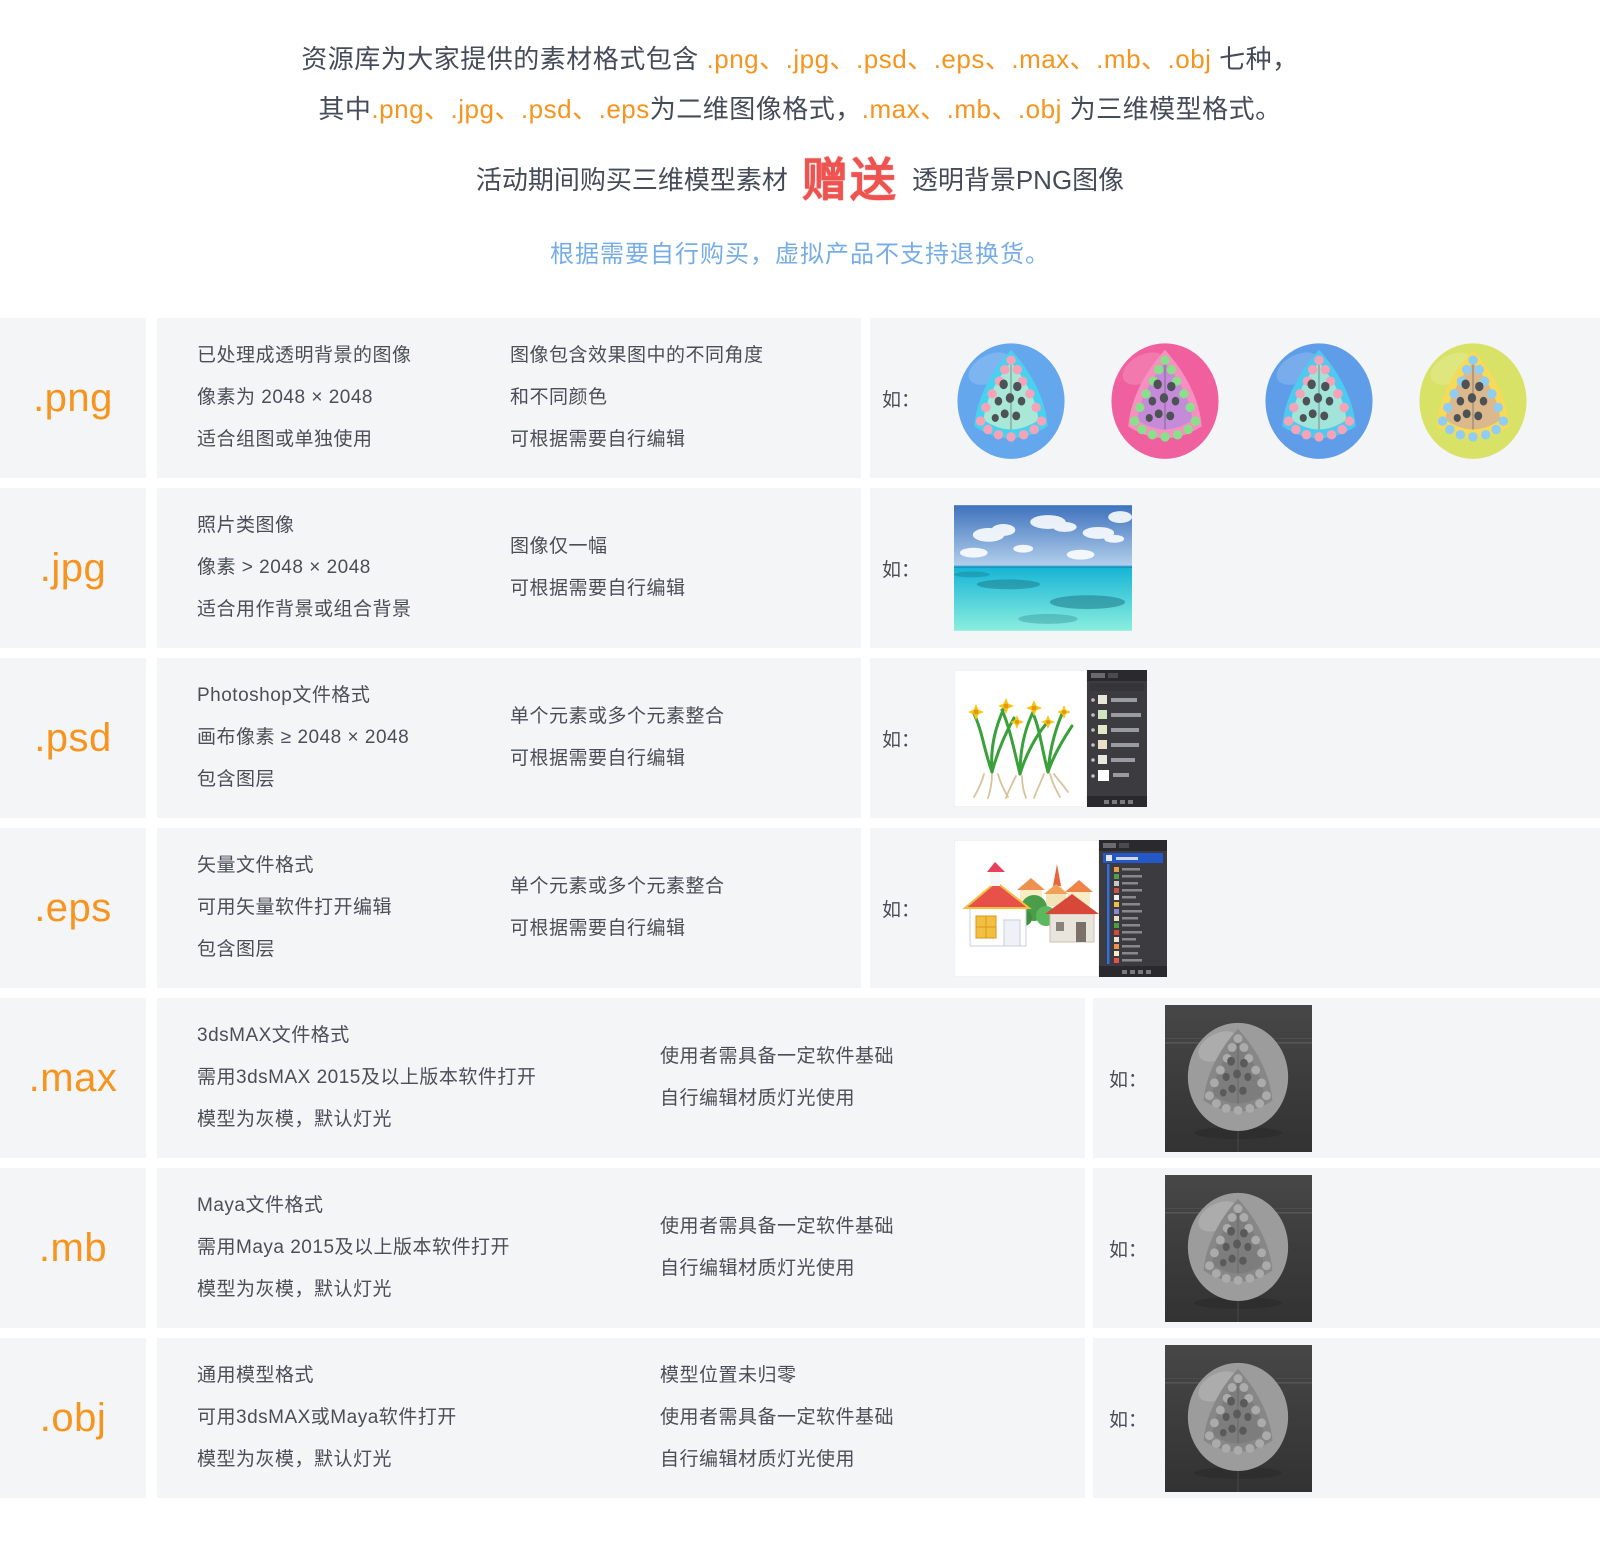  Describe the element at coordinates (1165, 401) in the screenshot. I see `png-example-ball-pink` at that location.